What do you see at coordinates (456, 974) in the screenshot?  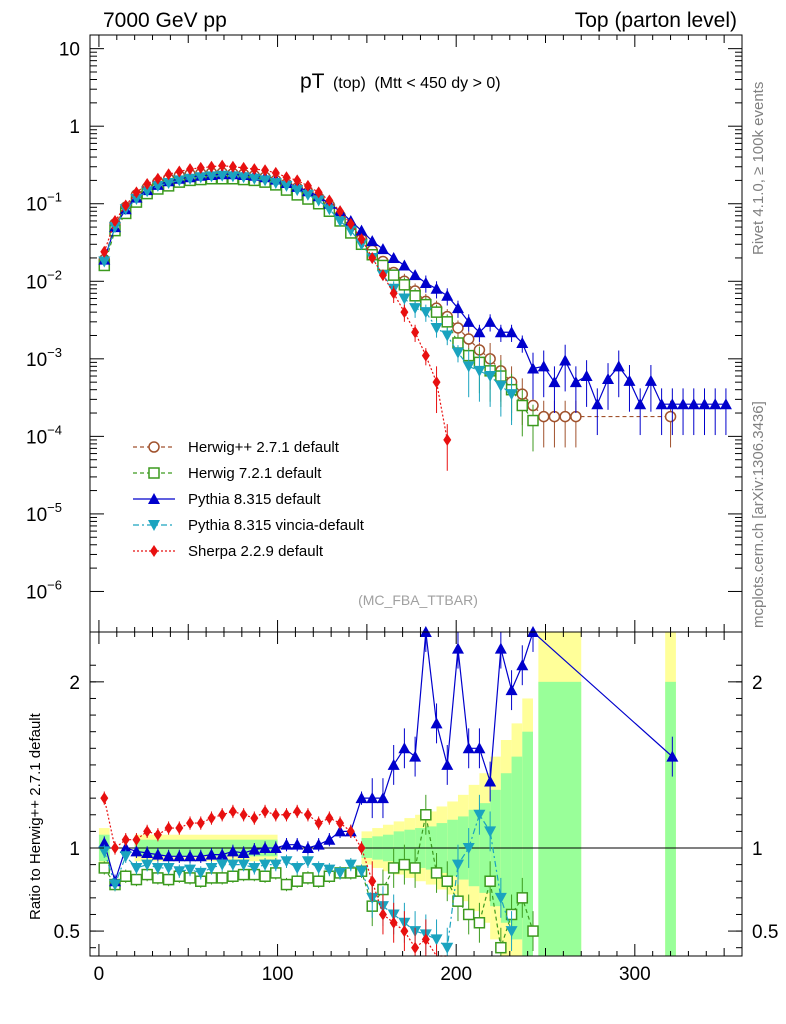 I see `ratio-xtick-label: 200` at bounding box center [456, 974].